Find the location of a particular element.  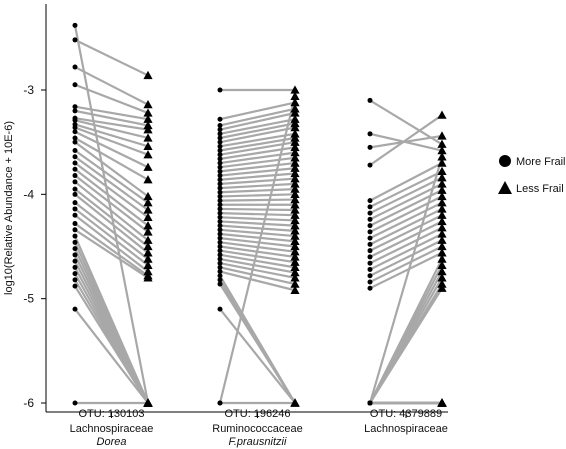

group-label: Ruminococcaceae is located at coordinates (257, 429).